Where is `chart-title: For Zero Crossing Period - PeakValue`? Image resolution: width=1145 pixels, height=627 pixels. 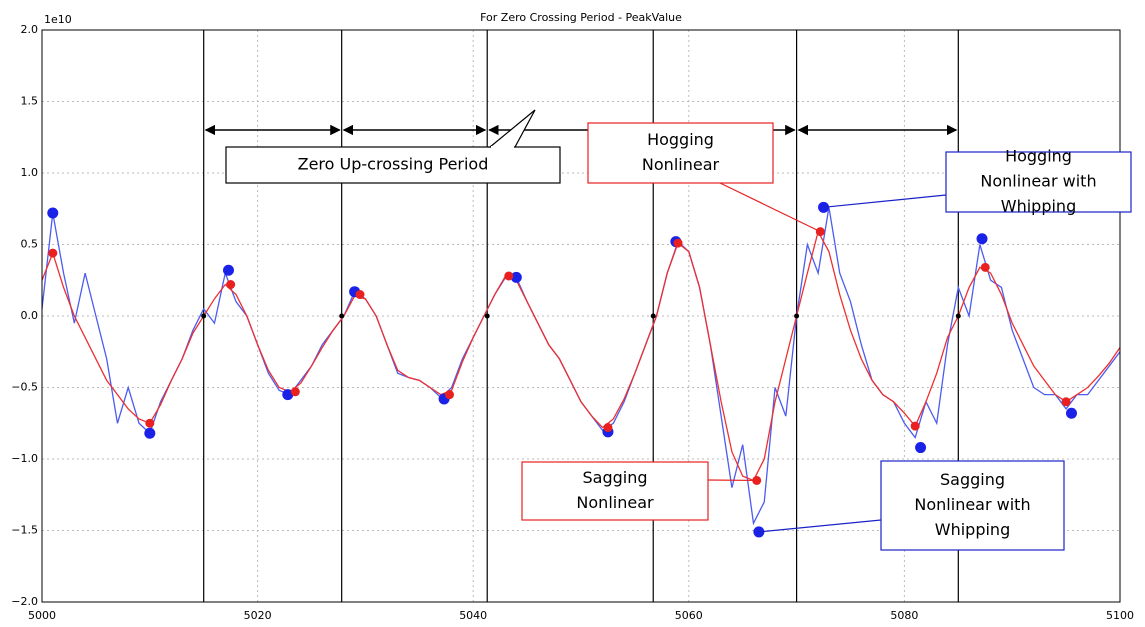
chart-title: For Zero Crossing Period - PeakValue is located at coordinates (581, 17).